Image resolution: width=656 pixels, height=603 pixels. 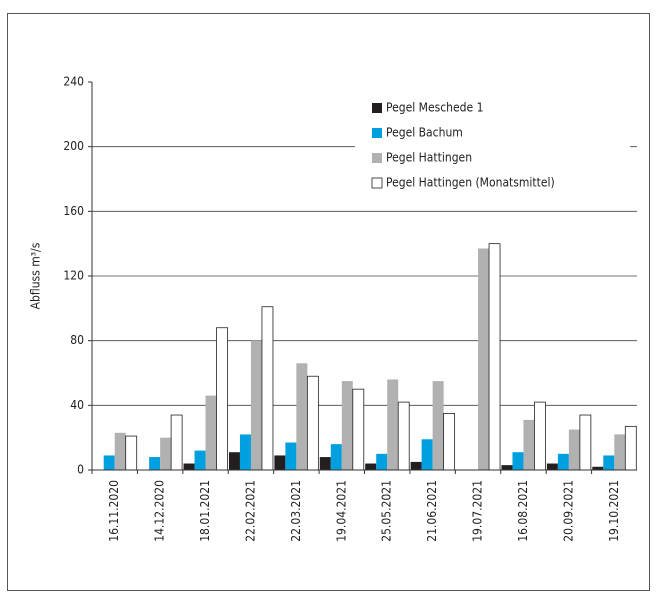 What do you see at coordinates (114, 511) in the screenshot?
I see `x-tick-label: 16.11.2020` at bounding box center [114, 511].